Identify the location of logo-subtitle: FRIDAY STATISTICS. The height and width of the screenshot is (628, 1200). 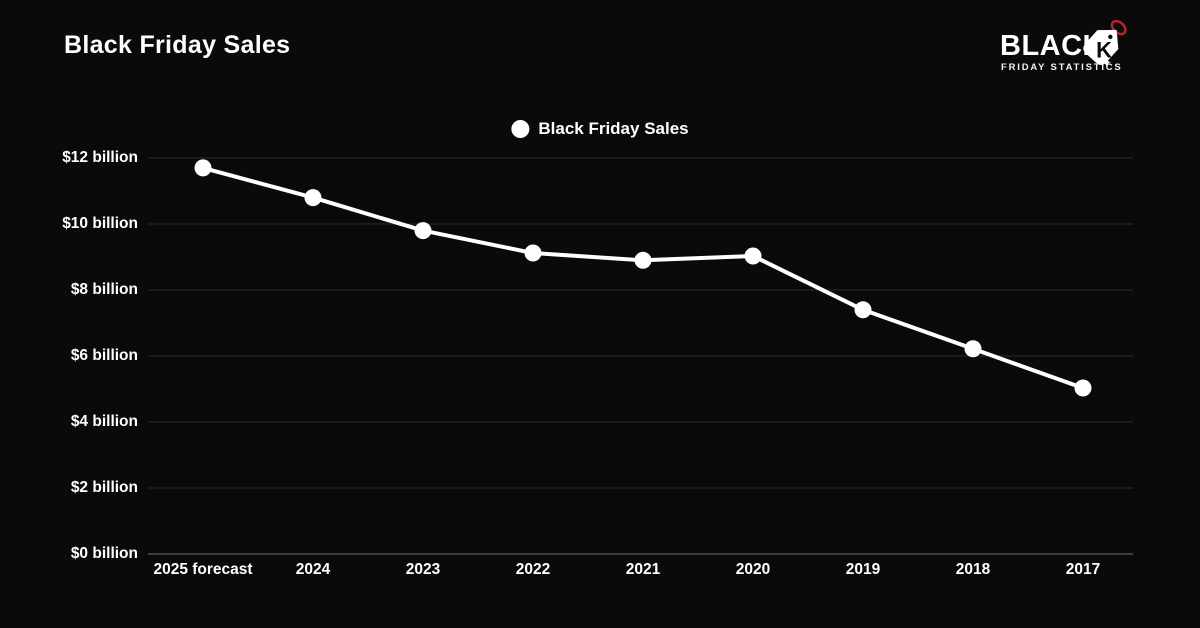
(1062, 67).